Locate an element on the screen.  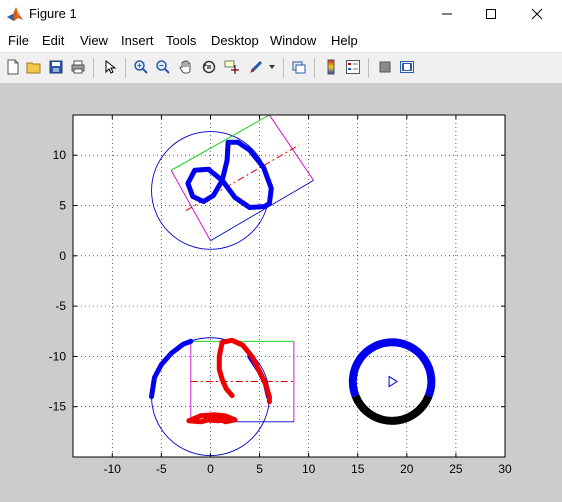
zoom-in-button is located at coordinates (141, 67).